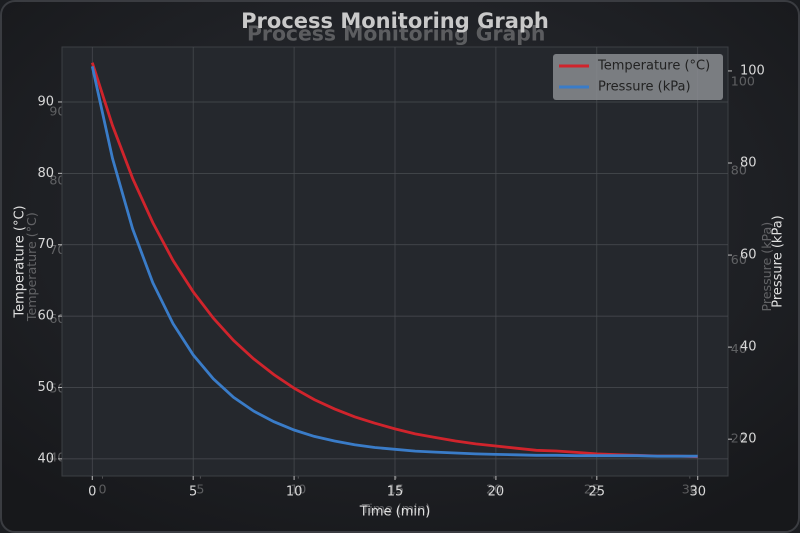 The height and width of the screenshot is (533, 800). I want to click on legend-box, so click(638, 77).